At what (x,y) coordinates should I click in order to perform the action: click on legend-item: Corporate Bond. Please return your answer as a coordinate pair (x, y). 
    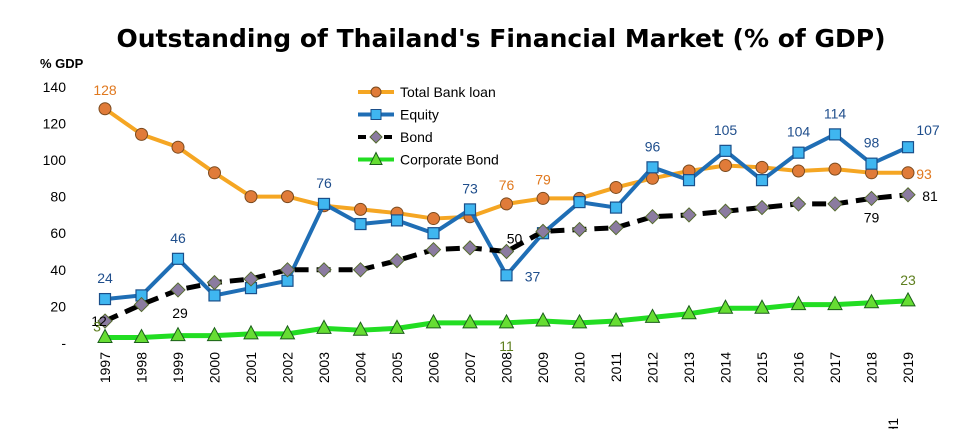
    Looking at the image, I should click on (428, 159).